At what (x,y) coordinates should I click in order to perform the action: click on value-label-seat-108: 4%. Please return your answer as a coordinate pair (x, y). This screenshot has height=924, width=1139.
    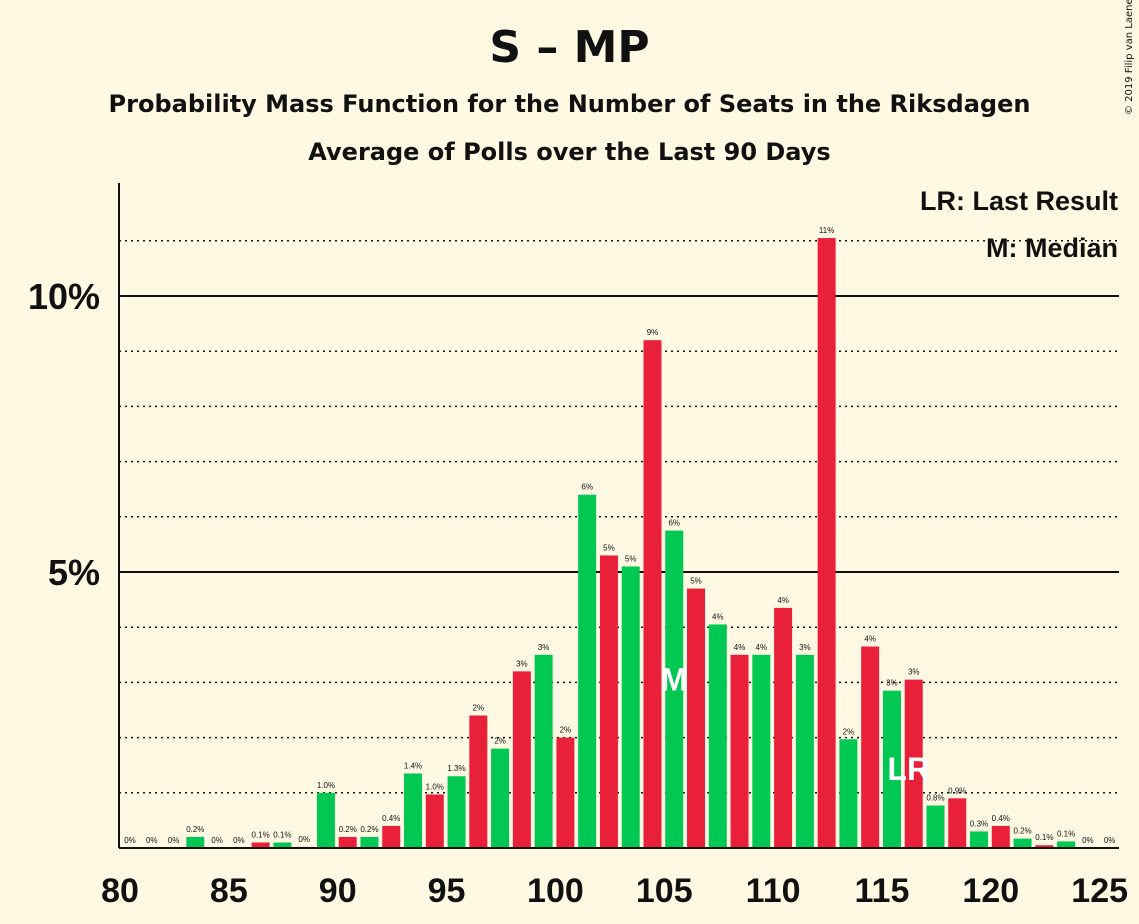
    Looking at the image, I should click on (740, 647).